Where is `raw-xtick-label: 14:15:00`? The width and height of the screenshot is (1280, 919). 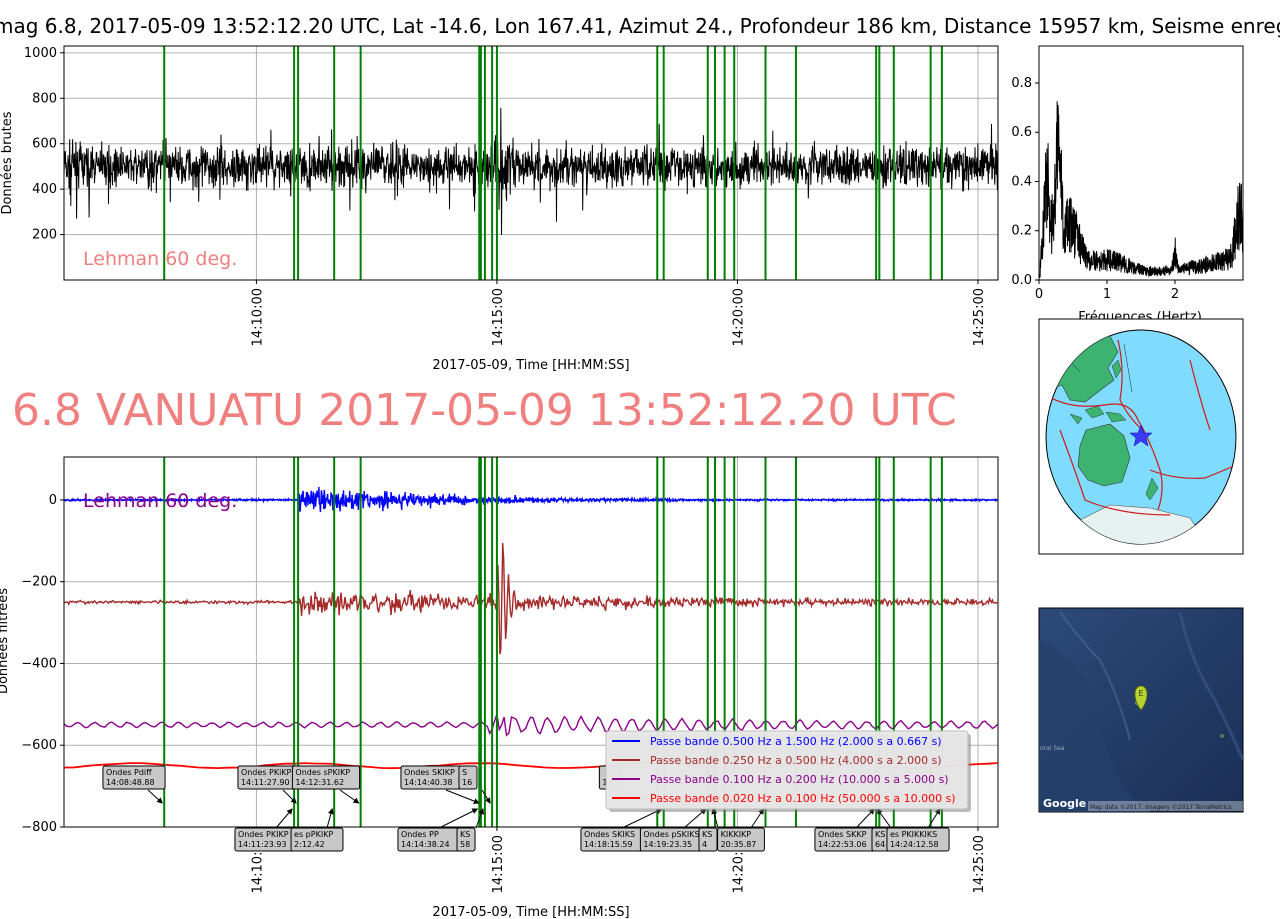 raw-xtick-label: 14:15:00 is located at coordinates (498, 317).